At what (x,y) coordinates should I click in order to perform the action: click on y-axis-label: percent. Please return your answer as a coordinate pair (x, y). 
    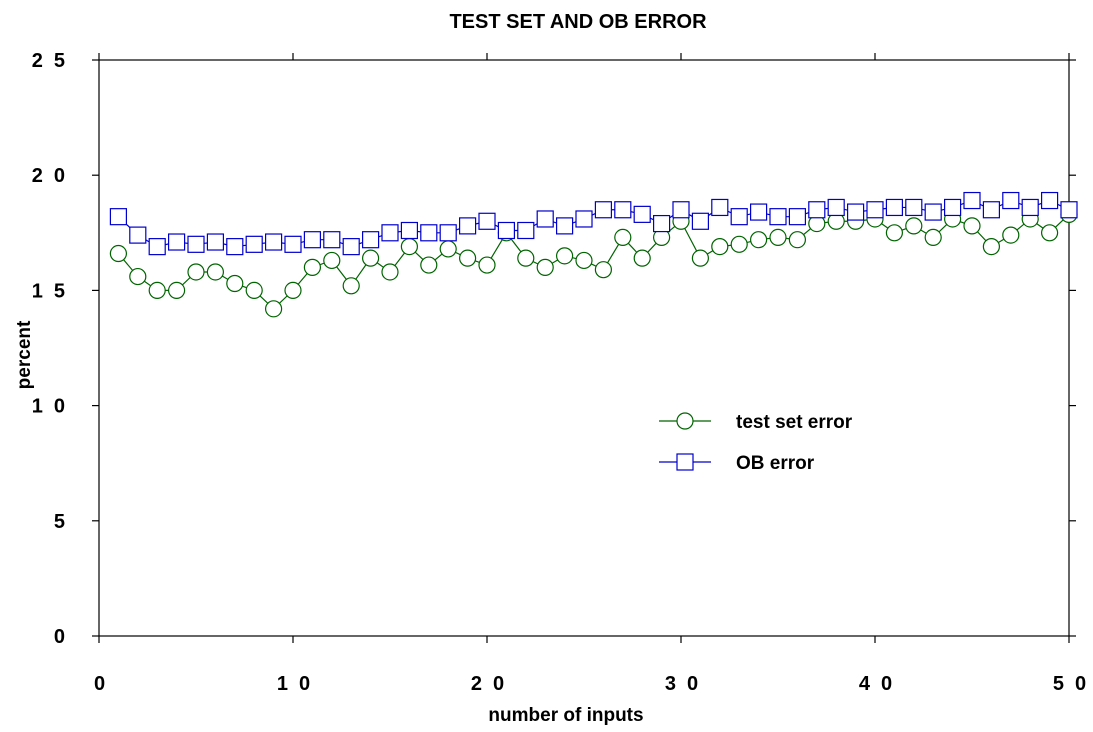
    Looking at the image, I should click on (24, 354).